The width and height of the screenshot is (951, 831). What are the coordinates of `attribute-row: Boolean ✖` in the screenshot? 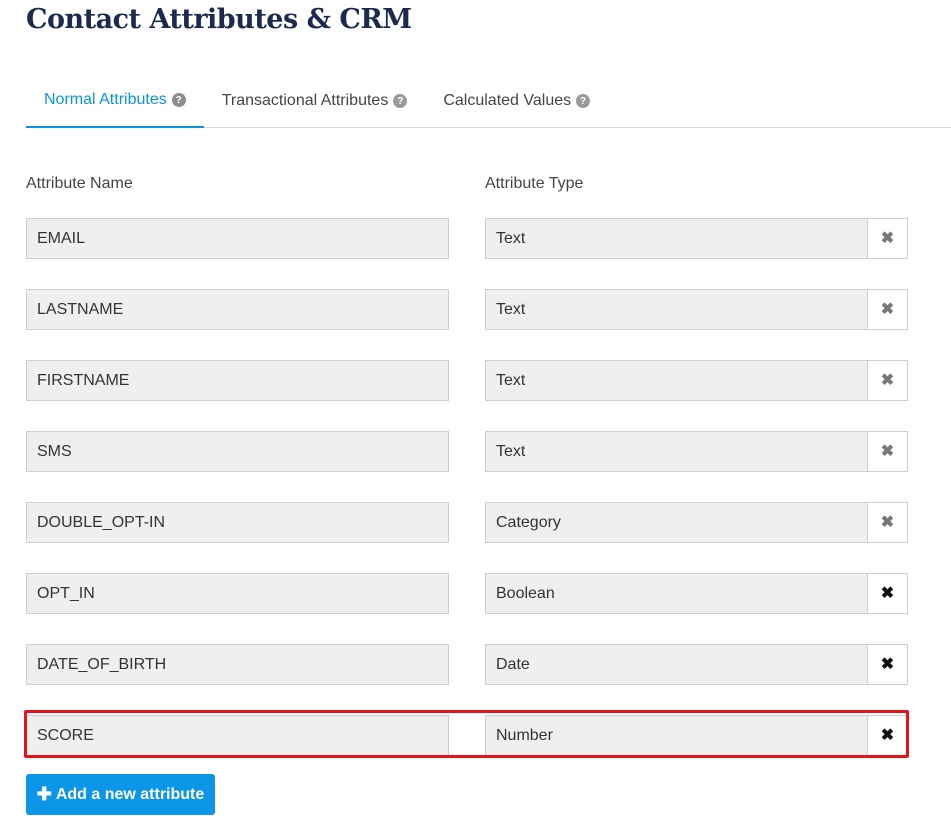 It's located at (467, 593).